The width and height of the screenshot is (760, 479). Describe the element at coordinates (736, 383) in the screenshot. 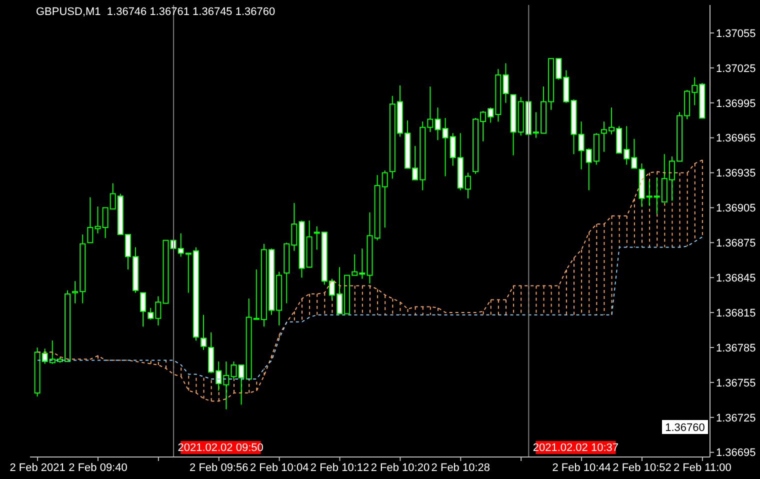

I see `y-tick-label: 1.36755` at that location.